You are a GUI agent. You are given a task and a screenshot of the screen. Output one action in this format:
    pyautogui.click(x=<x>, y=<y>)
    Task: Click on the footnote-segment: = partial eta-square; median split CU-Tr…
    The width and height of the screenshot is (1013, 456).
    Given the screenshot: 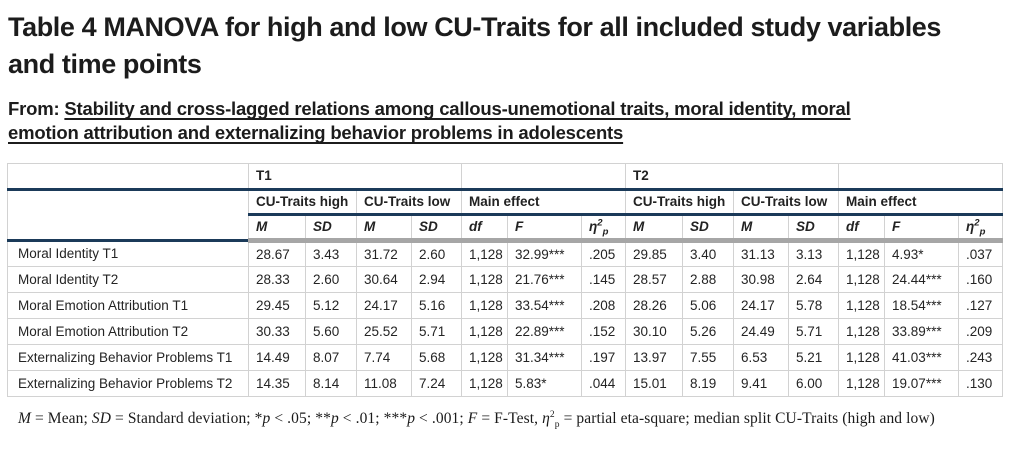 What is the action you would take?
    pyautogui.click(x=747, y=418)
    